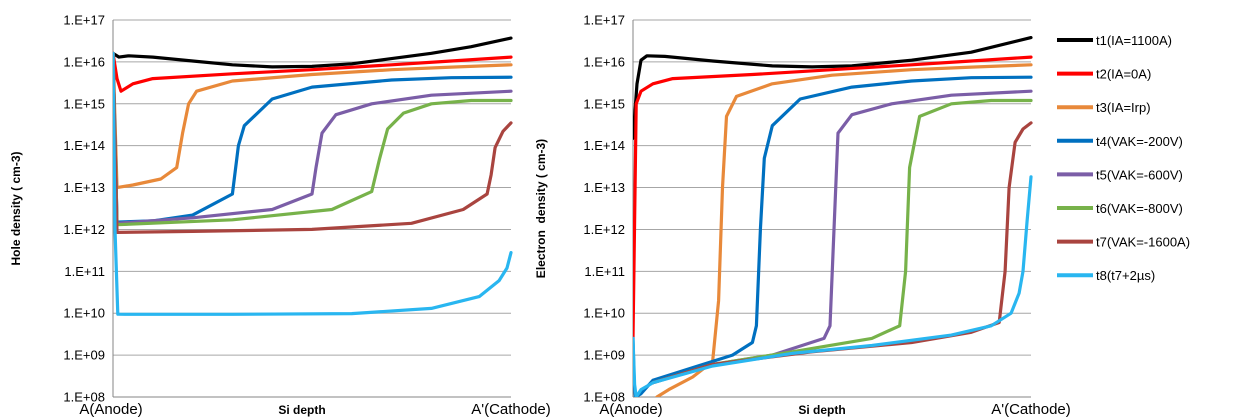 The height and width of the screenshot is (419, 1235). I want to click on legend-label: t4(VAK=-200V), so click(1139, 141).